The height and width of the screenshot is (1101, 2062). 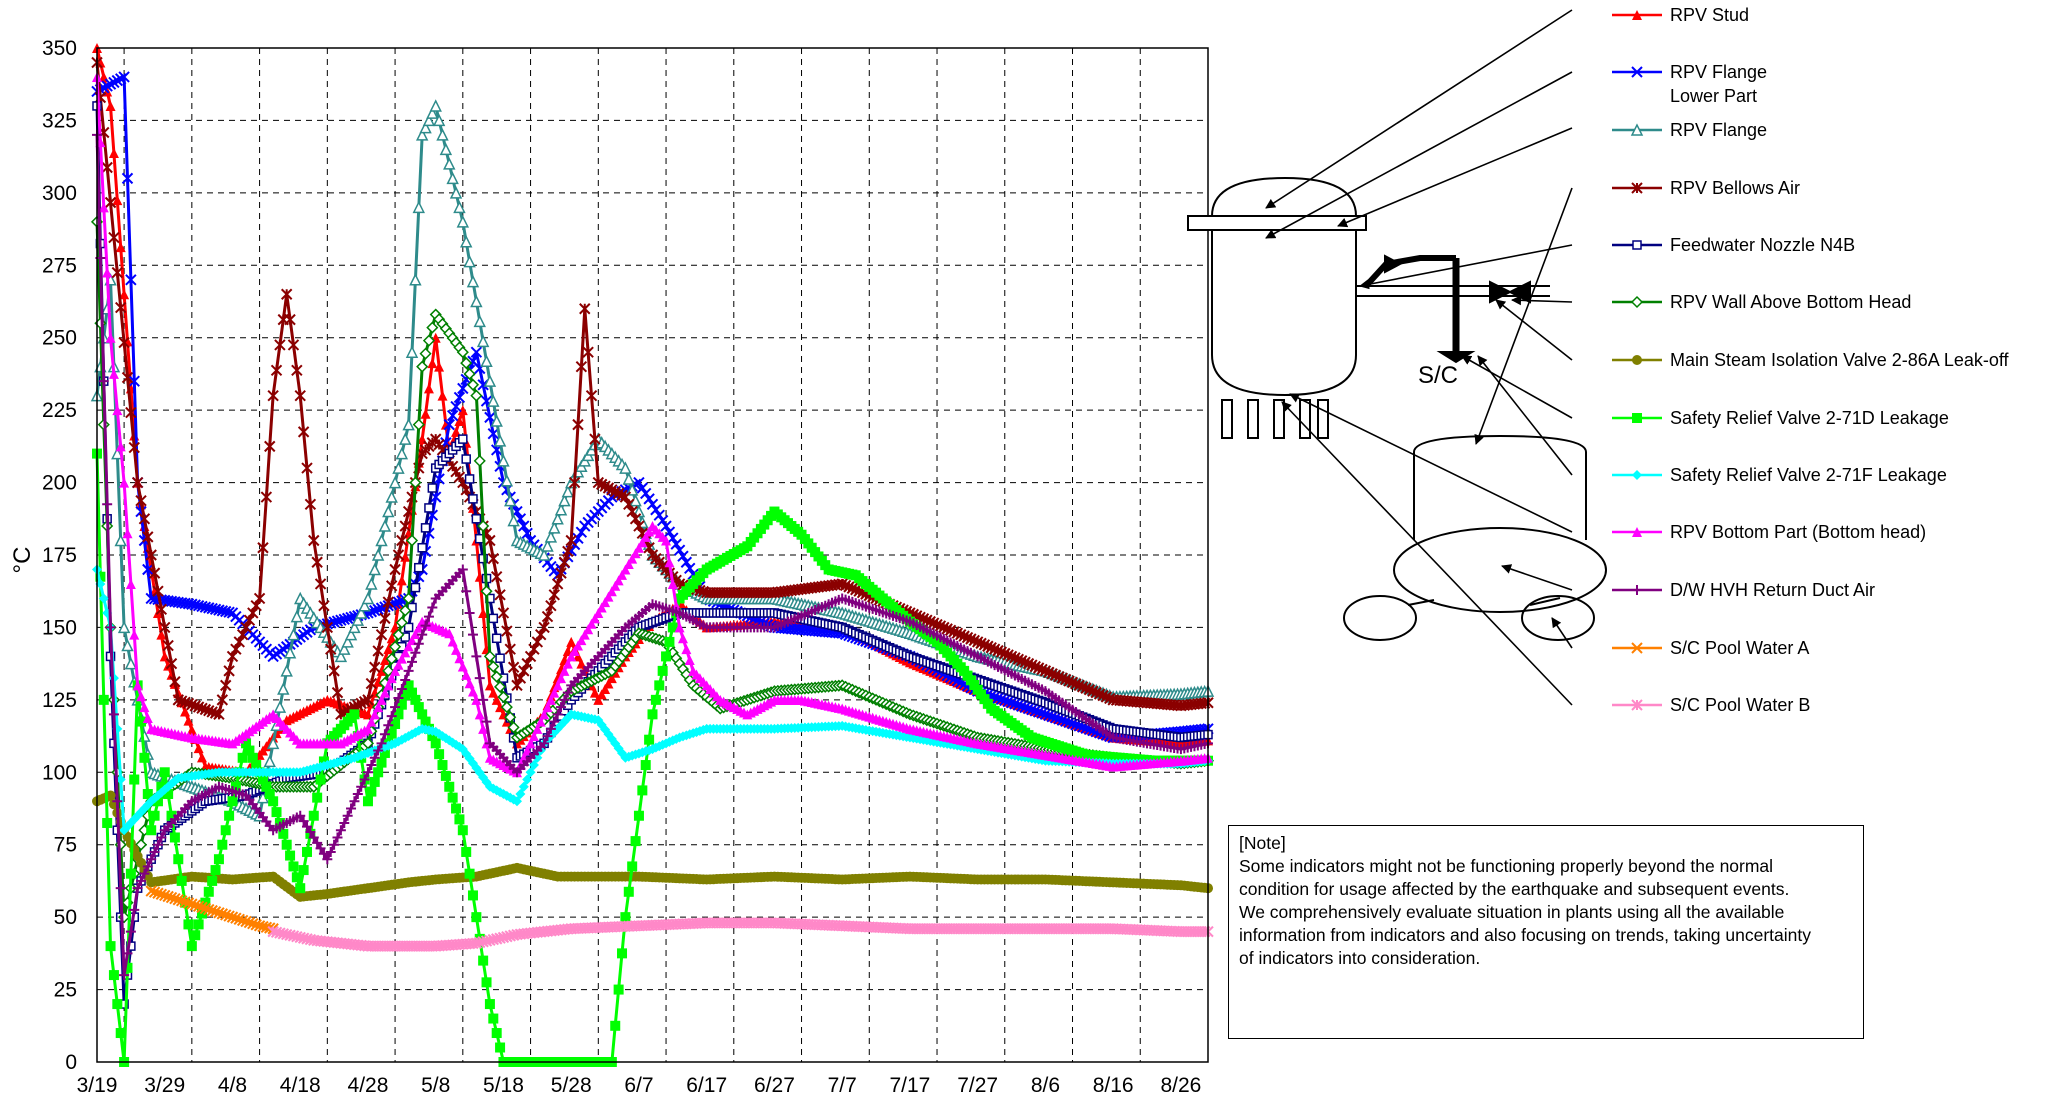 What do you see at coordinates (435, 1085) in the screenshot?
I see `x-tick-label: 5/8` at bounding box center [435, 1085].